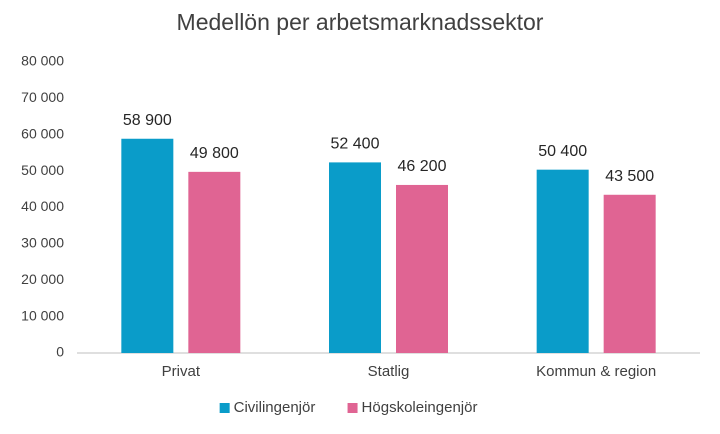 The height and width of the screenshot is (434, 720). What do you see at coordinates (562, 151) in the screenshot?
I see `value-label: 50 400` at bounding box center [562, 151].